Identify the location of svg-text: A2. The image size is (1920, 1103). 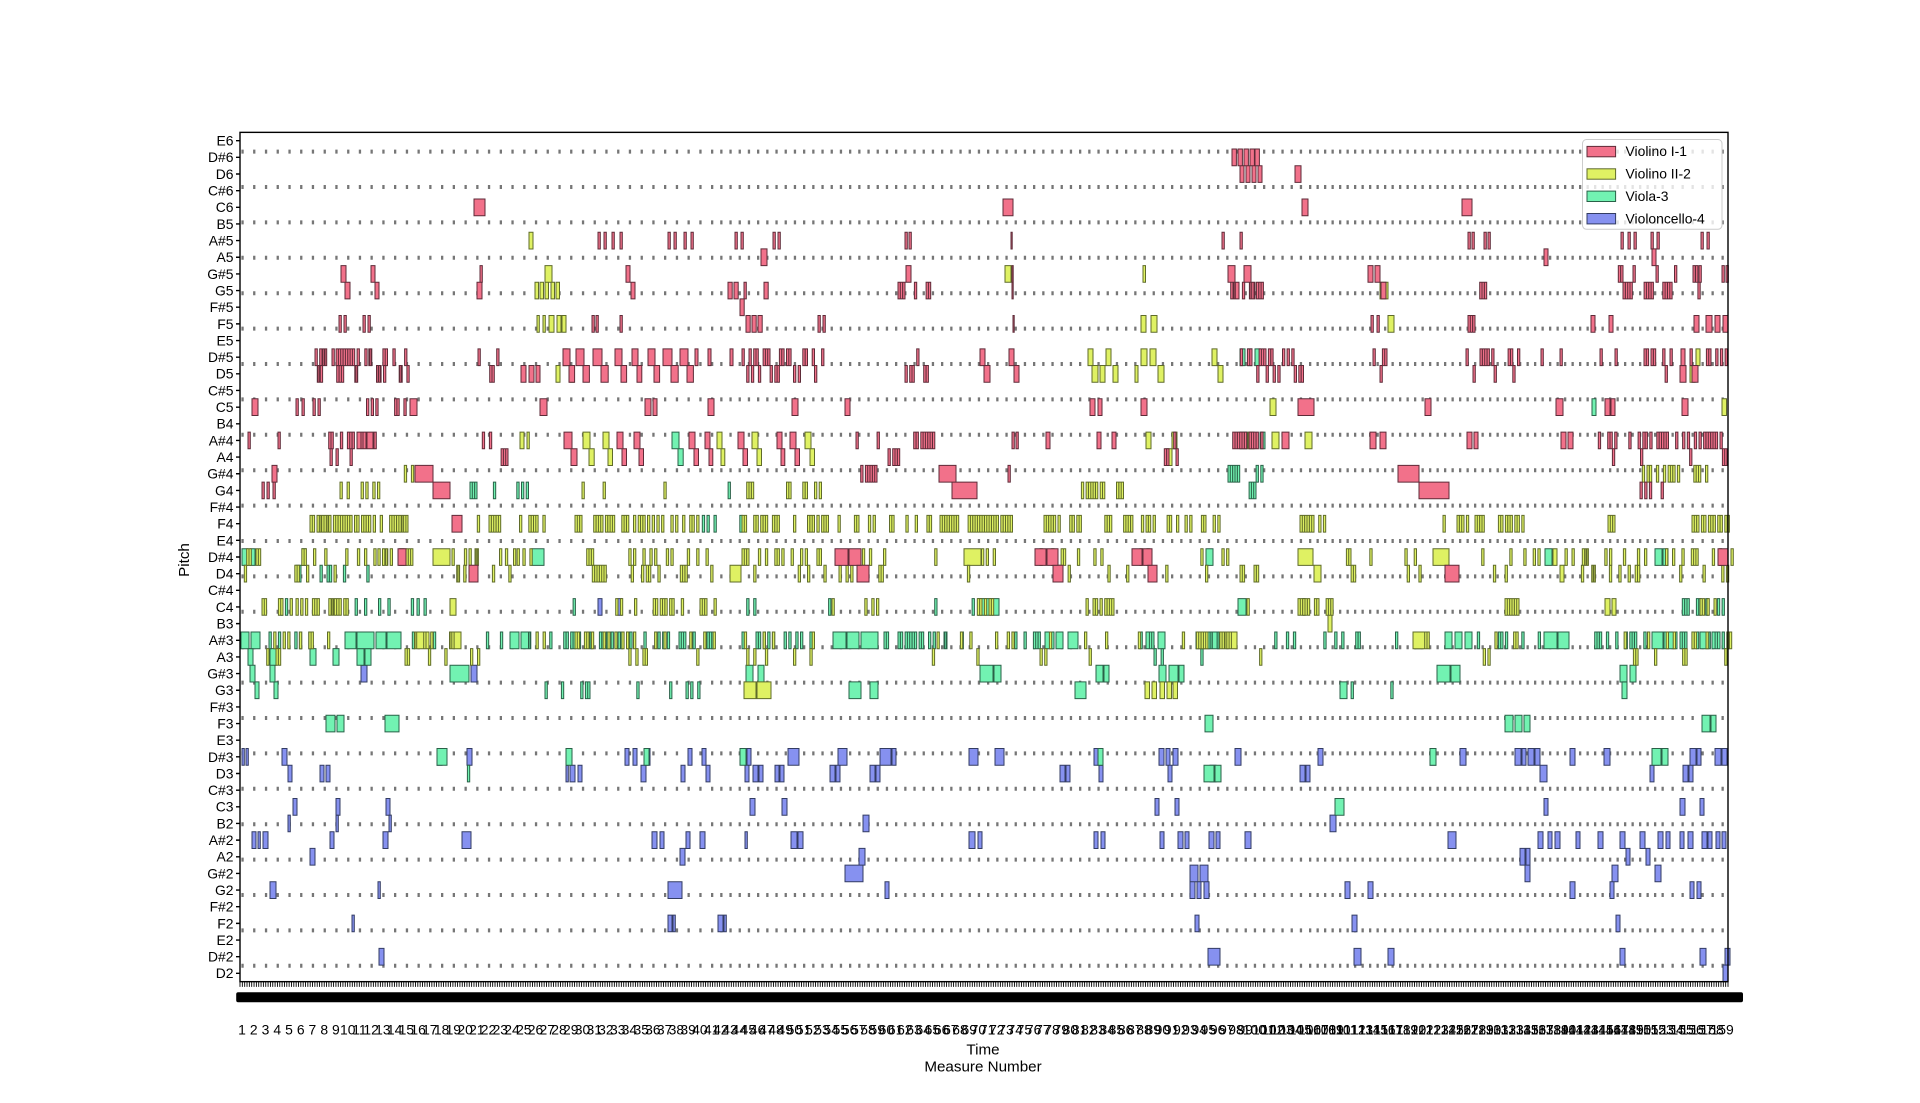
(225, 857).